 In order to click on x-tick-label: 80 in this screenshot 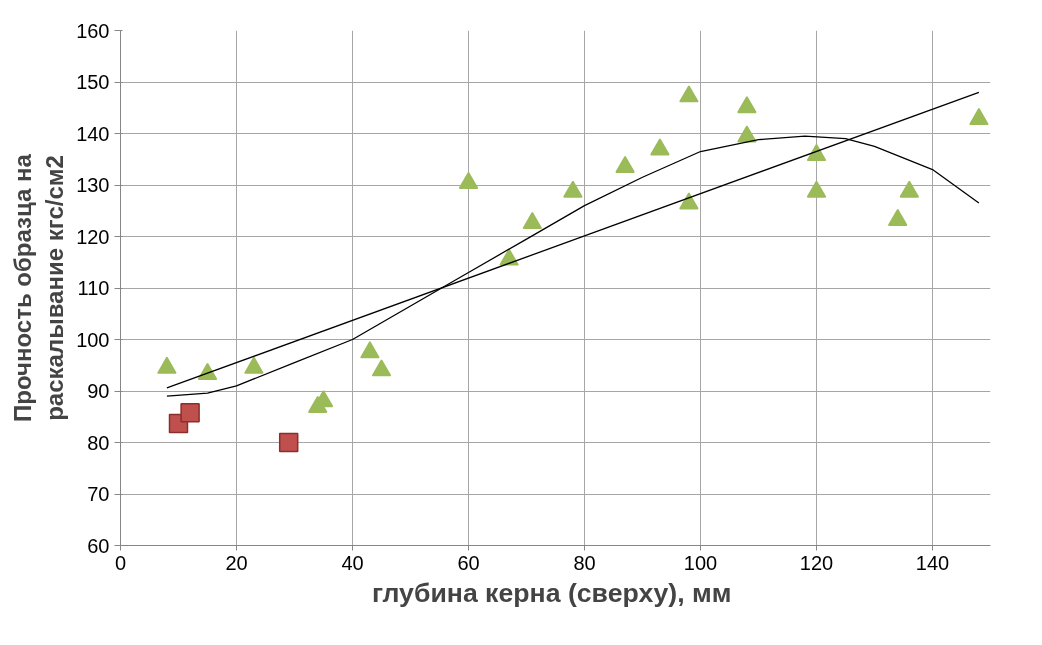, I will do `click(584, 562)`.